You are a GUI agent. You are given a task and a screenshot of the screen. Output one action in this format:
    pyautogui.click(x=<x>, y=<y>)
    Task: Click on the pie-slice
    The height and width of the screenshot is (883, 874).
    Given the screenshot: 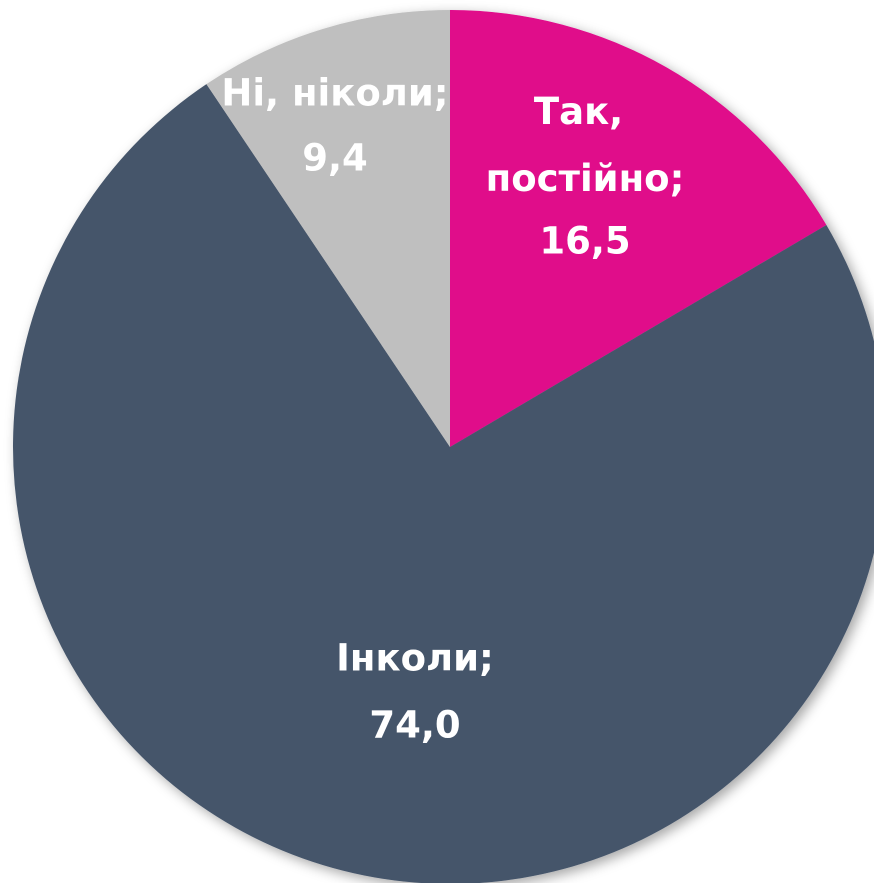 What is the action you would take?
    pyautogui.click(x=328, y=228)
    